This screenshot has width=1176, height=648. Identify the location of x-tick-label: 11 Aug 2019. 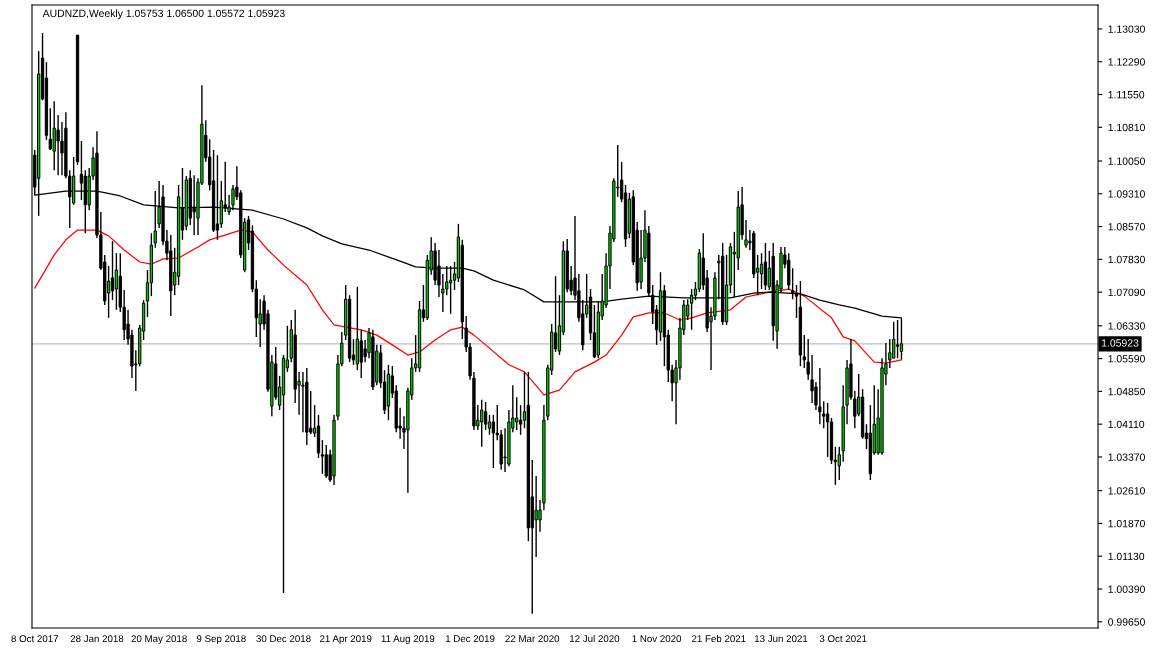
(408, 640).